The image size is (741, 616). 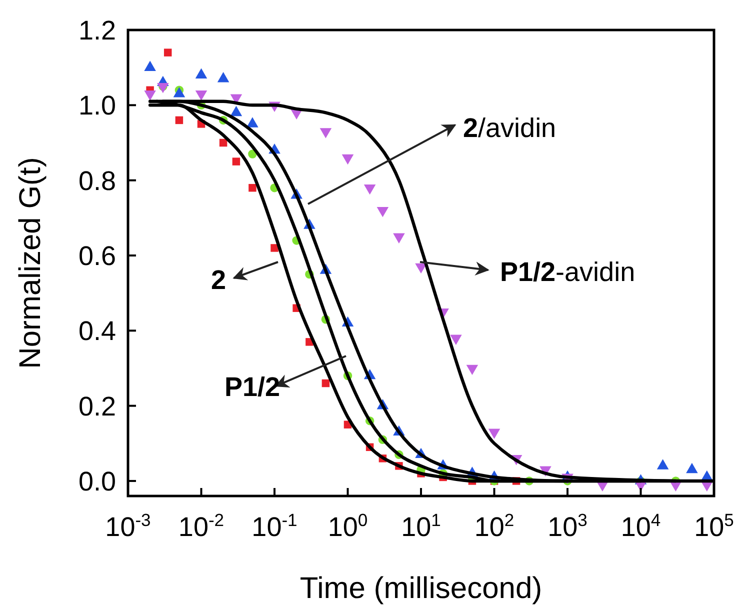 I want to click on y-tick-label: 0.0, so click(x=97, y=481).